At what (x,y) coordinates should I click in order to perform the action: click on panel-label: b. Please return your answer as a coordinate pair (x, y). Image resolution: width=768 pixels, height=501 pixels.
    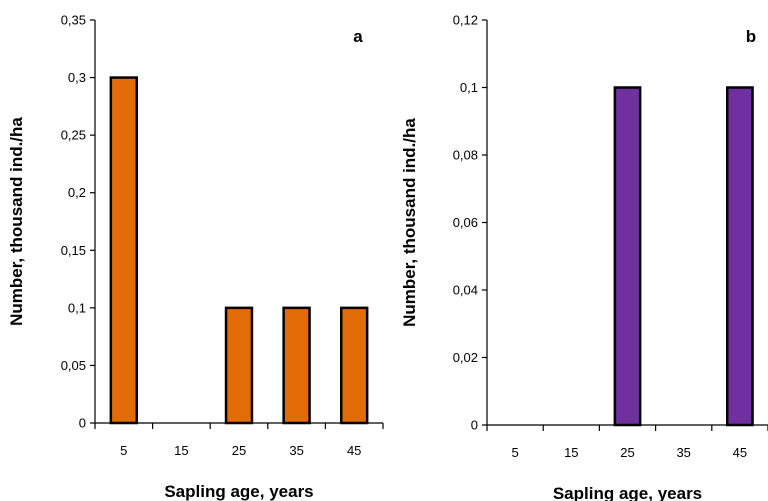
    Looking at the image, I should click on (751, 36).